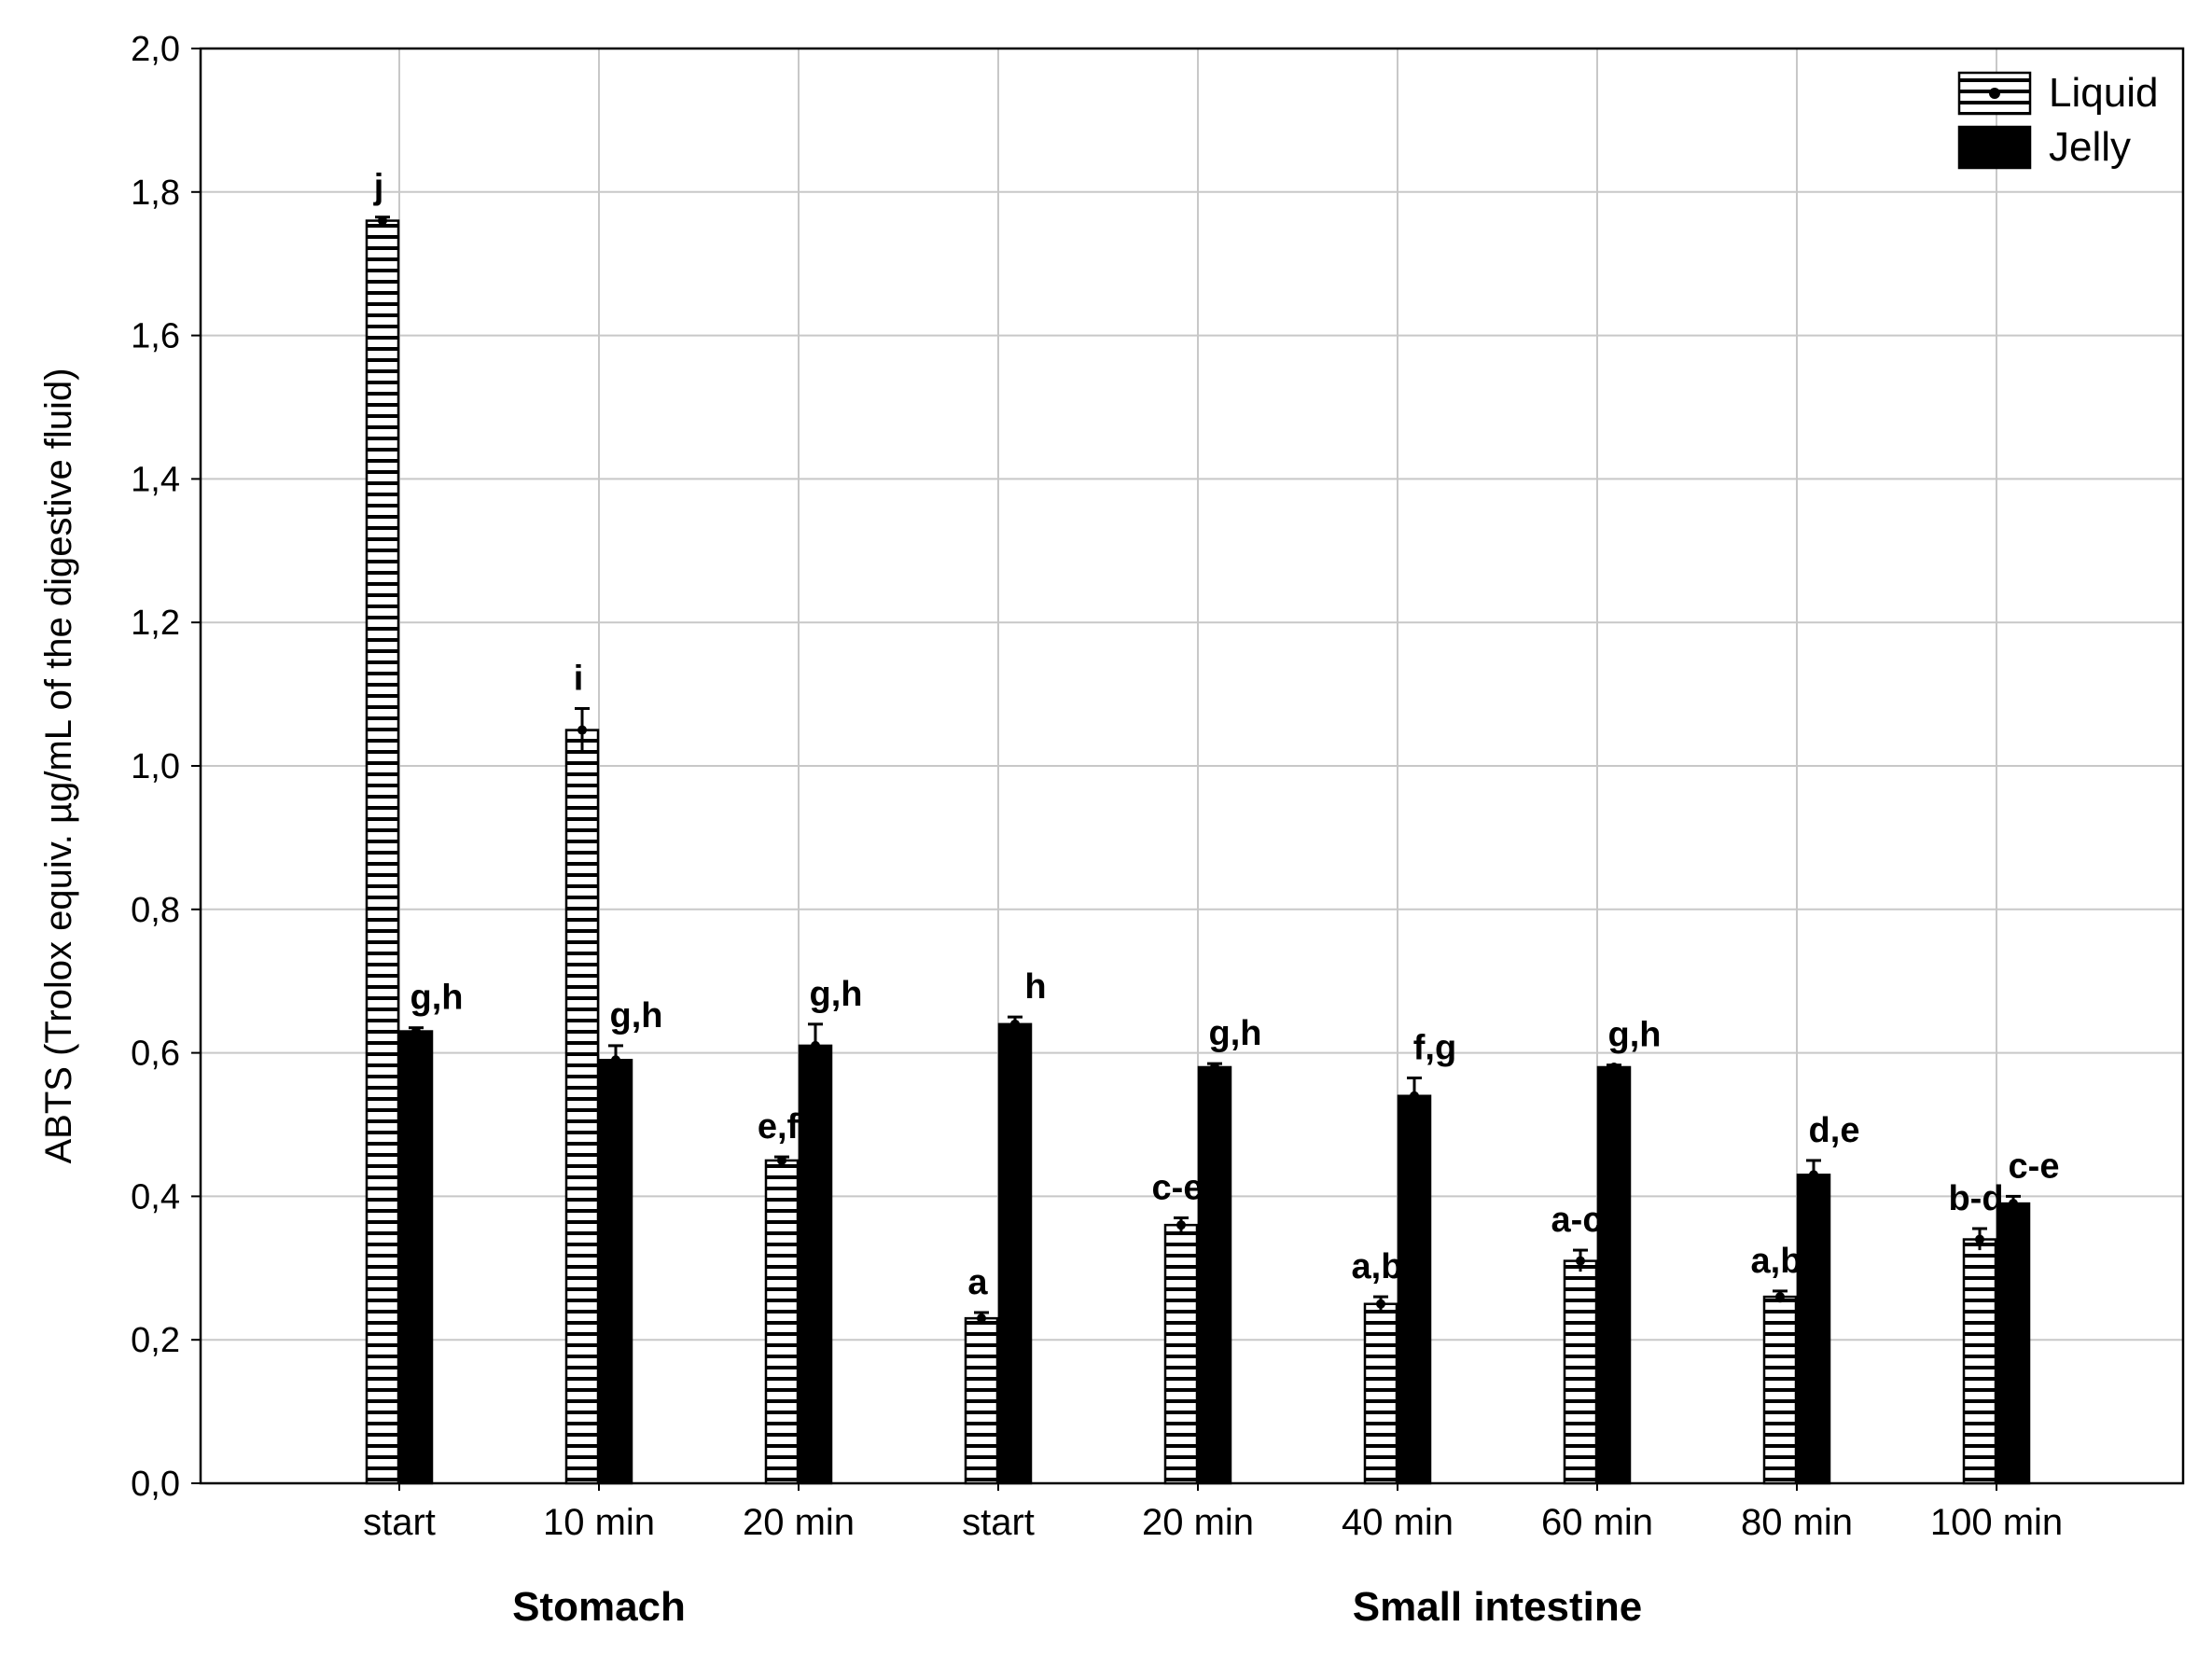 The height and width of the screenshot is (1654, 2212). Describe the element at coordinates (2090, 147) in the screenshot. I see `legend-label: Jelly` at that location.